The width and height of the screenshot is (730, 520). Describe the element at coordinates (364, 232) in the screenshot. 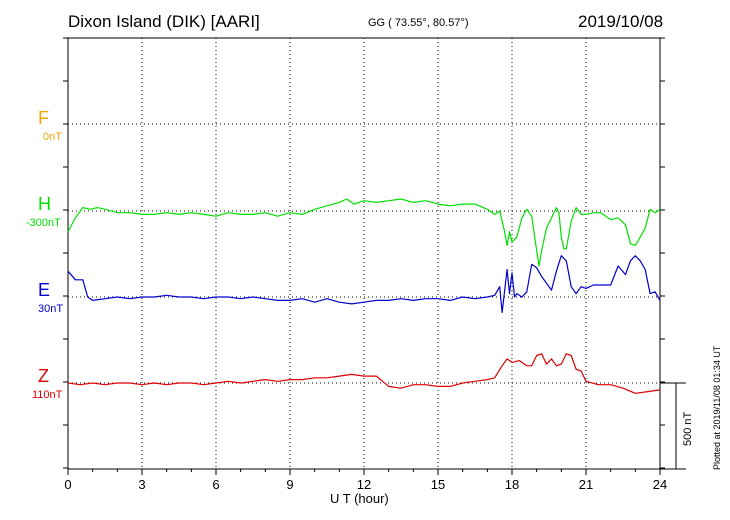

I see `series-h-line` at that location.